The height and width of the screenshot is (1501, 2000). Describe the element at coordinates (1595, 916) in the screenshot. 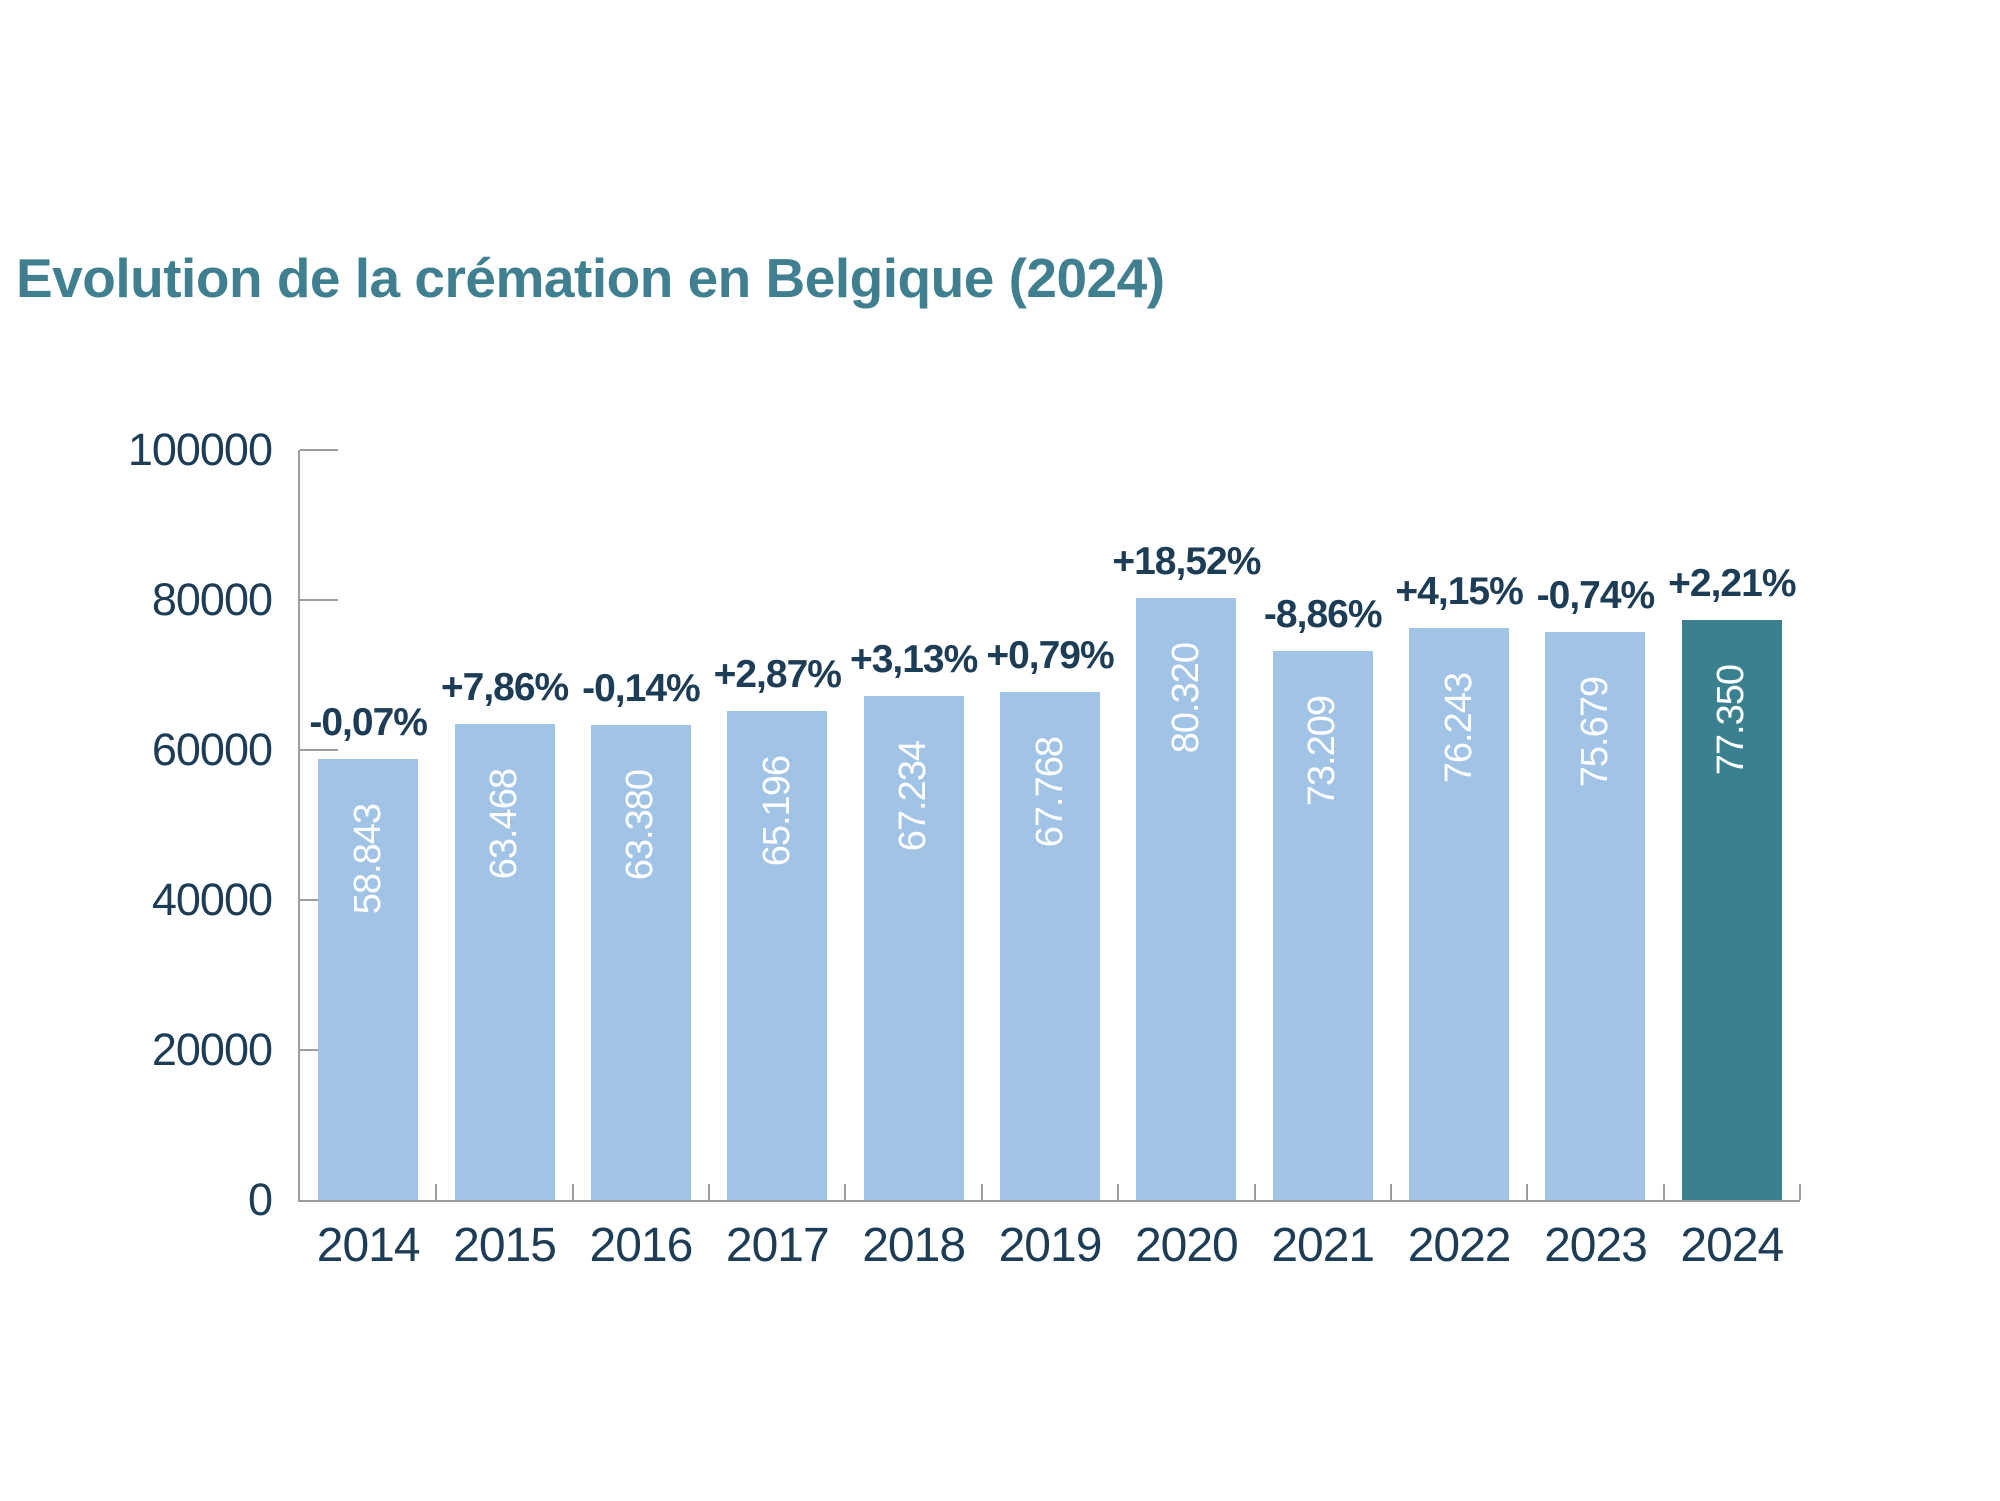

I see `bar-2023: 75.679` at that location.